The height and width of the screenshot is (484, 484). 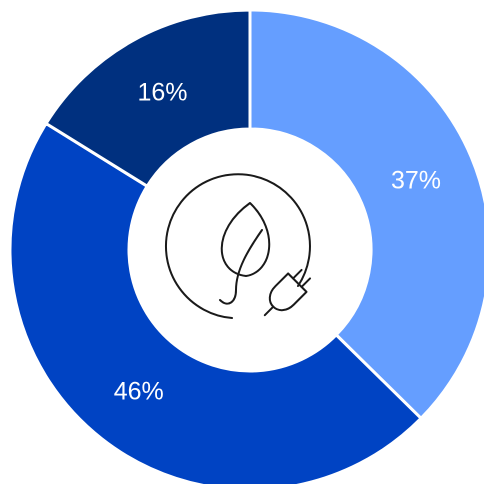 I want to click on slice-label-1: 46%, so click(x=139, y=391).